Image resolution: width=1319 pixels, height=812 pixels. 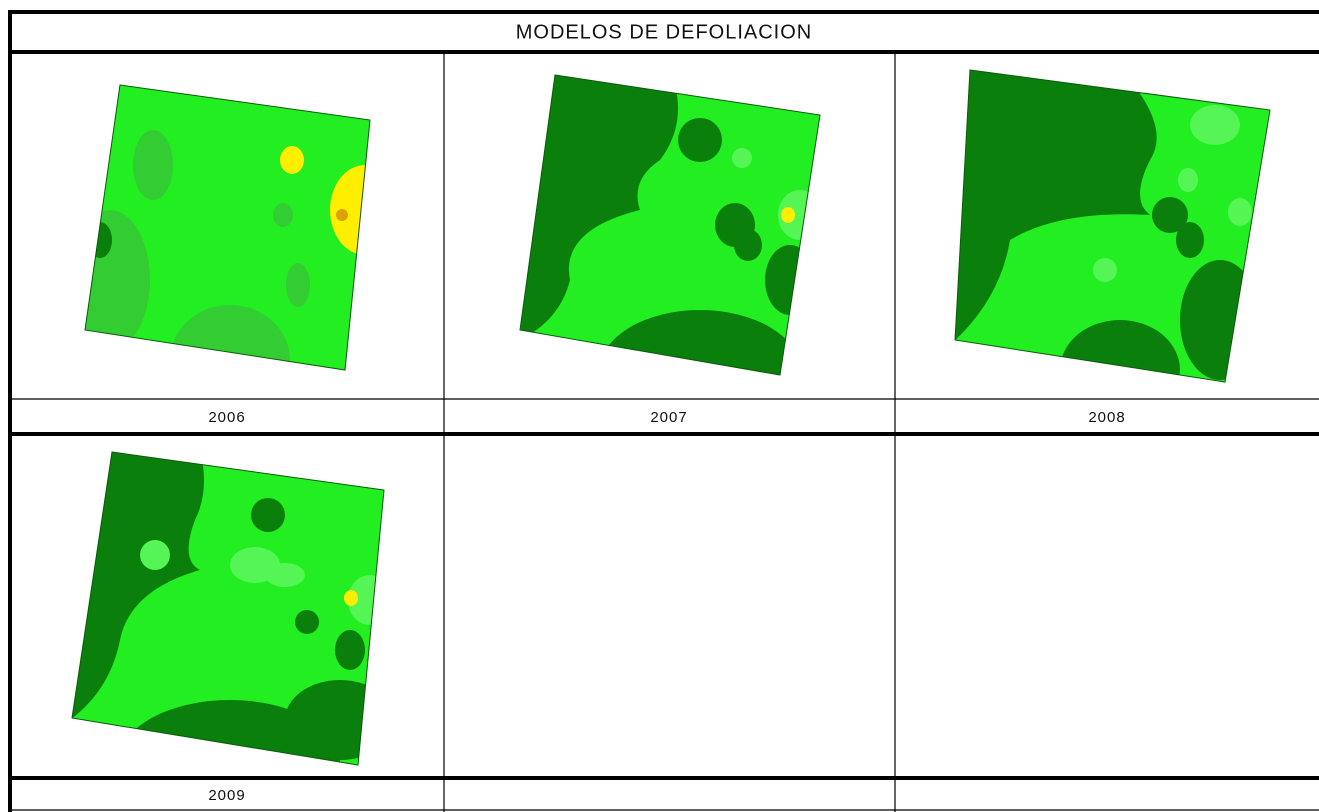 I want to click on map-2008, so click(x=1112, y=226).